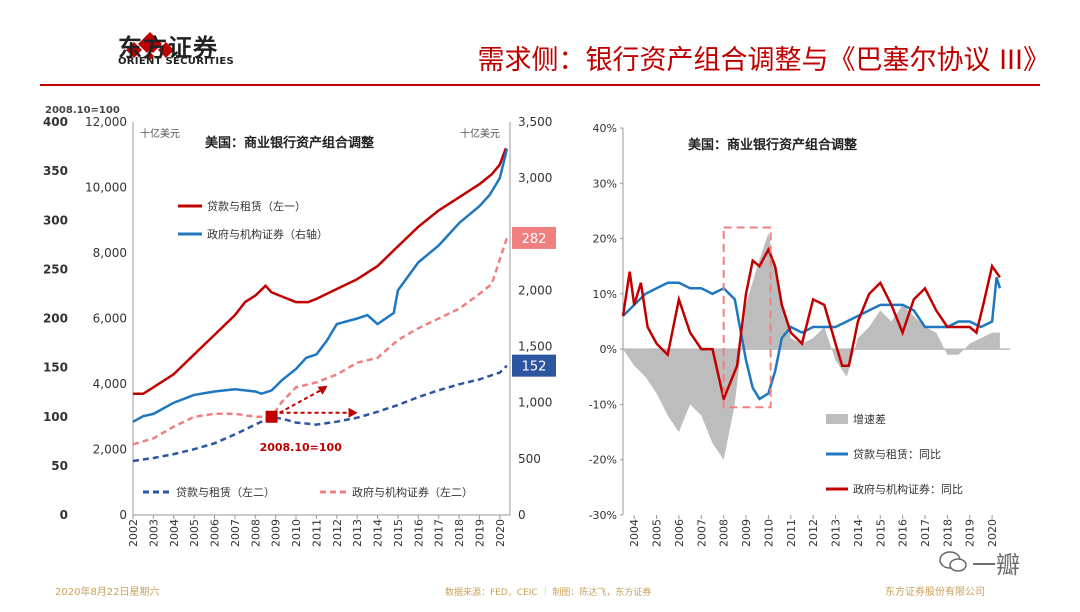  I want to click on legend-label: 贷款与租赁（左二）, so click(225, 492).